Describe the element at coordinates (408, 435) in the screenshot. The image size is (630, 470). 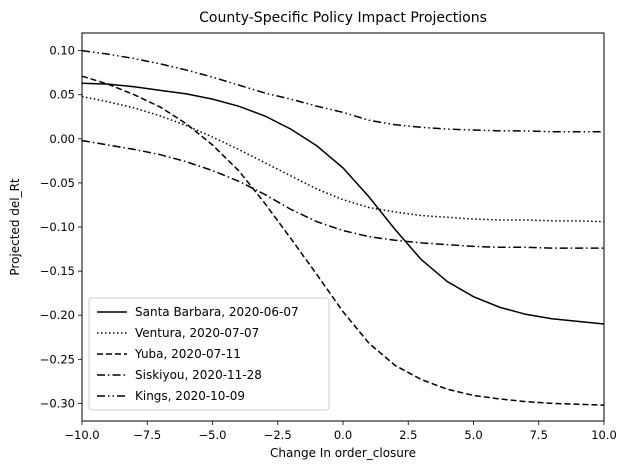
I see `x-tick-label: 2.5` at that location.